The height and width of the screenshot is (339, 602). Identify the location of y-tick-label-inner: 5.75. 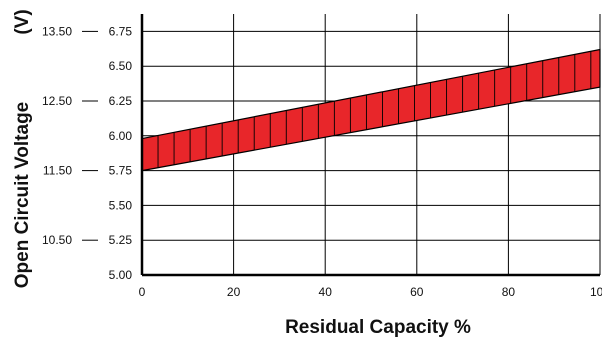
(121, 171).